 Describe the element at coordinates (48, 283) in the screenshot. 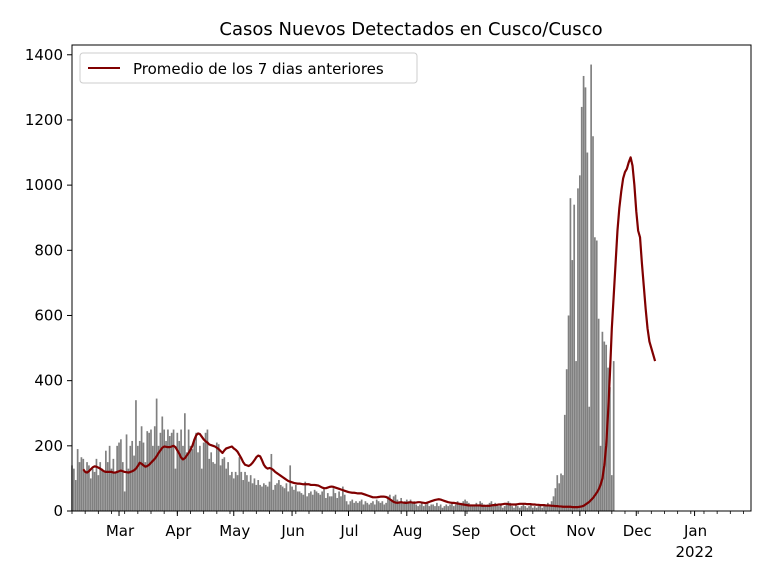

I see `y-axis: 0 200 400 600 800 1000 1200 1400` at that location.